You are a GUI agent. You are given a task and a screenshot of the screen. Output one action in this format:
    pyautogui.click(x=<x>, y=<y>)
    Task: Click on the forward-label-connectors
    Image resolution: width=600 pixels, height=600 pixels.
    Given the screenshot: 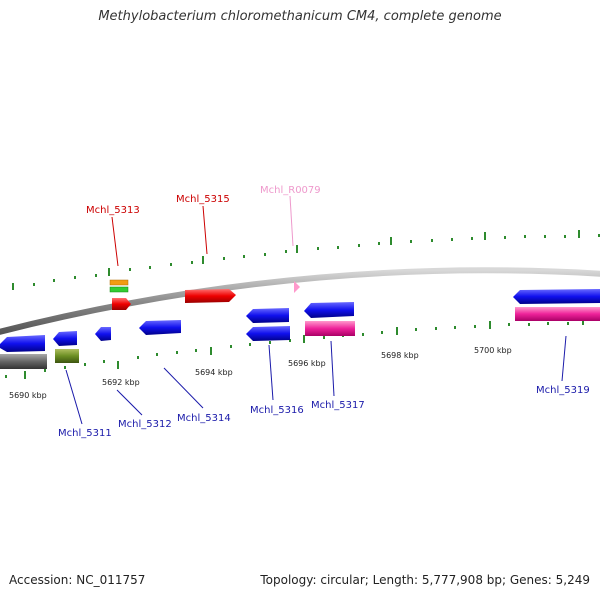 What is the action you would take?
    pyautogui.click(x=159, y=236)
    